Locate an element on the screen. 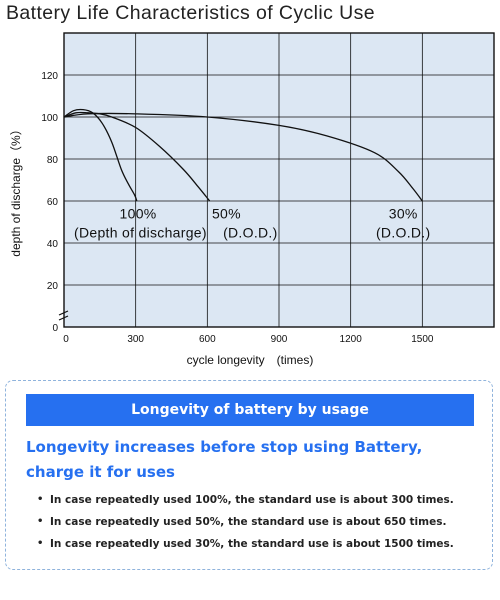 The width and height of the screenshot is (500, 600). x-axis-label: cycle longevity (times) is located at coordinates (250, 360).